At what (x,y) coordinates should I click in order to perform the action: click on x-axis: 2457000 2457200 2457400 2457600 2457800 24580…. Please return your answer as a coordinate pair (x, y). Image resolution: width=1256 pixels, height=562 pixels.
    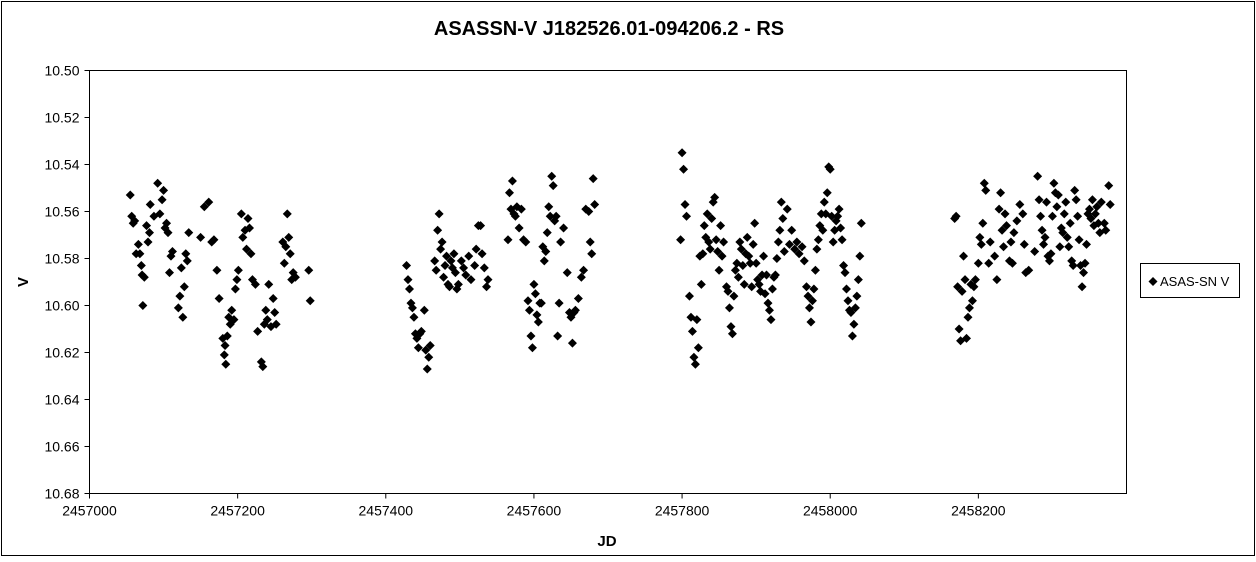
    Looking at the image, I should click on (534, 506).